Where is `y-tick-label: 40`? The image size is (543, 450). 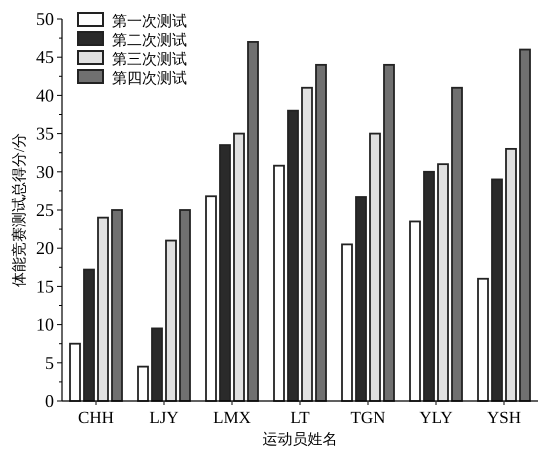 y-tick-label: 40 is located at coordinates (45, 95).